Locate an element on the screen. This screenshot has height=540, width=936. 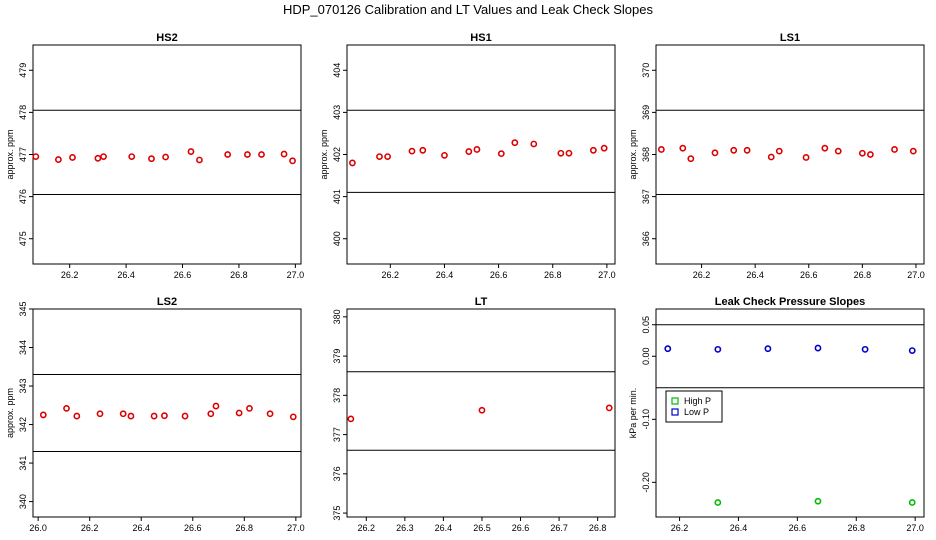
y-tick-label: 341 is located at coordinates (23, 463).